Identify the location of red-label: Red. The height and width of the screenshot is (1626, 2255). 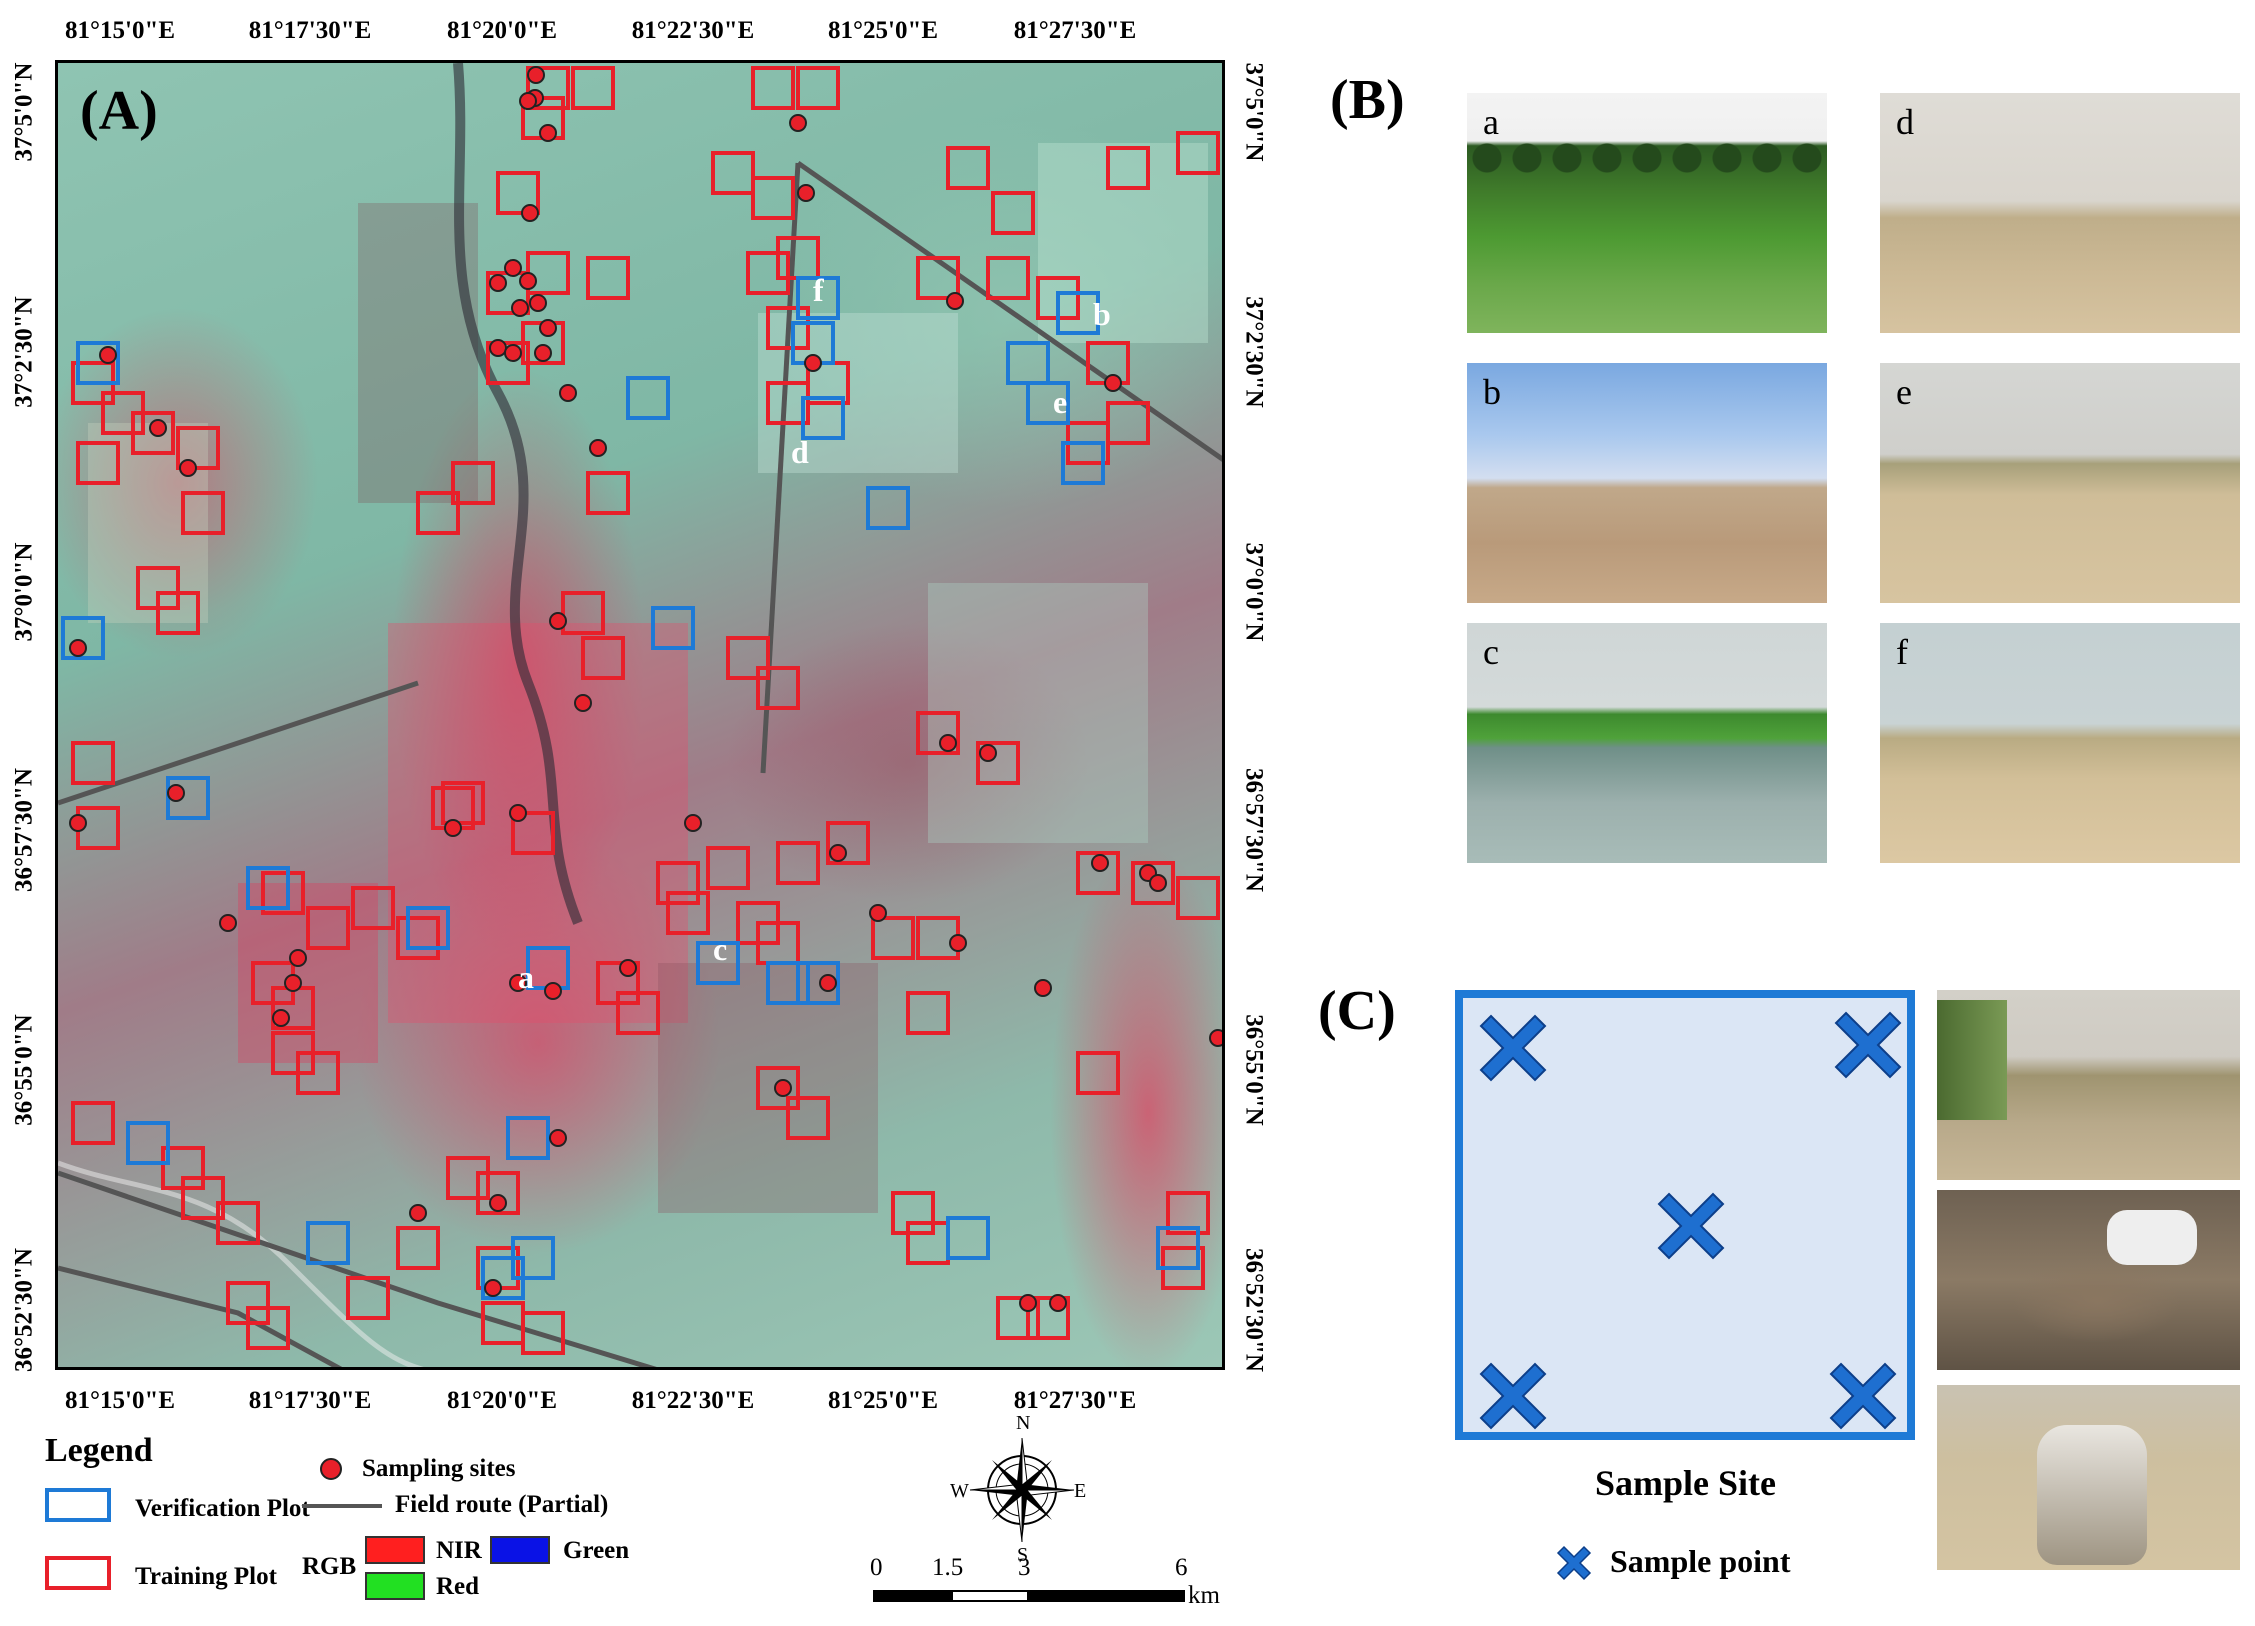
(458, 1586).